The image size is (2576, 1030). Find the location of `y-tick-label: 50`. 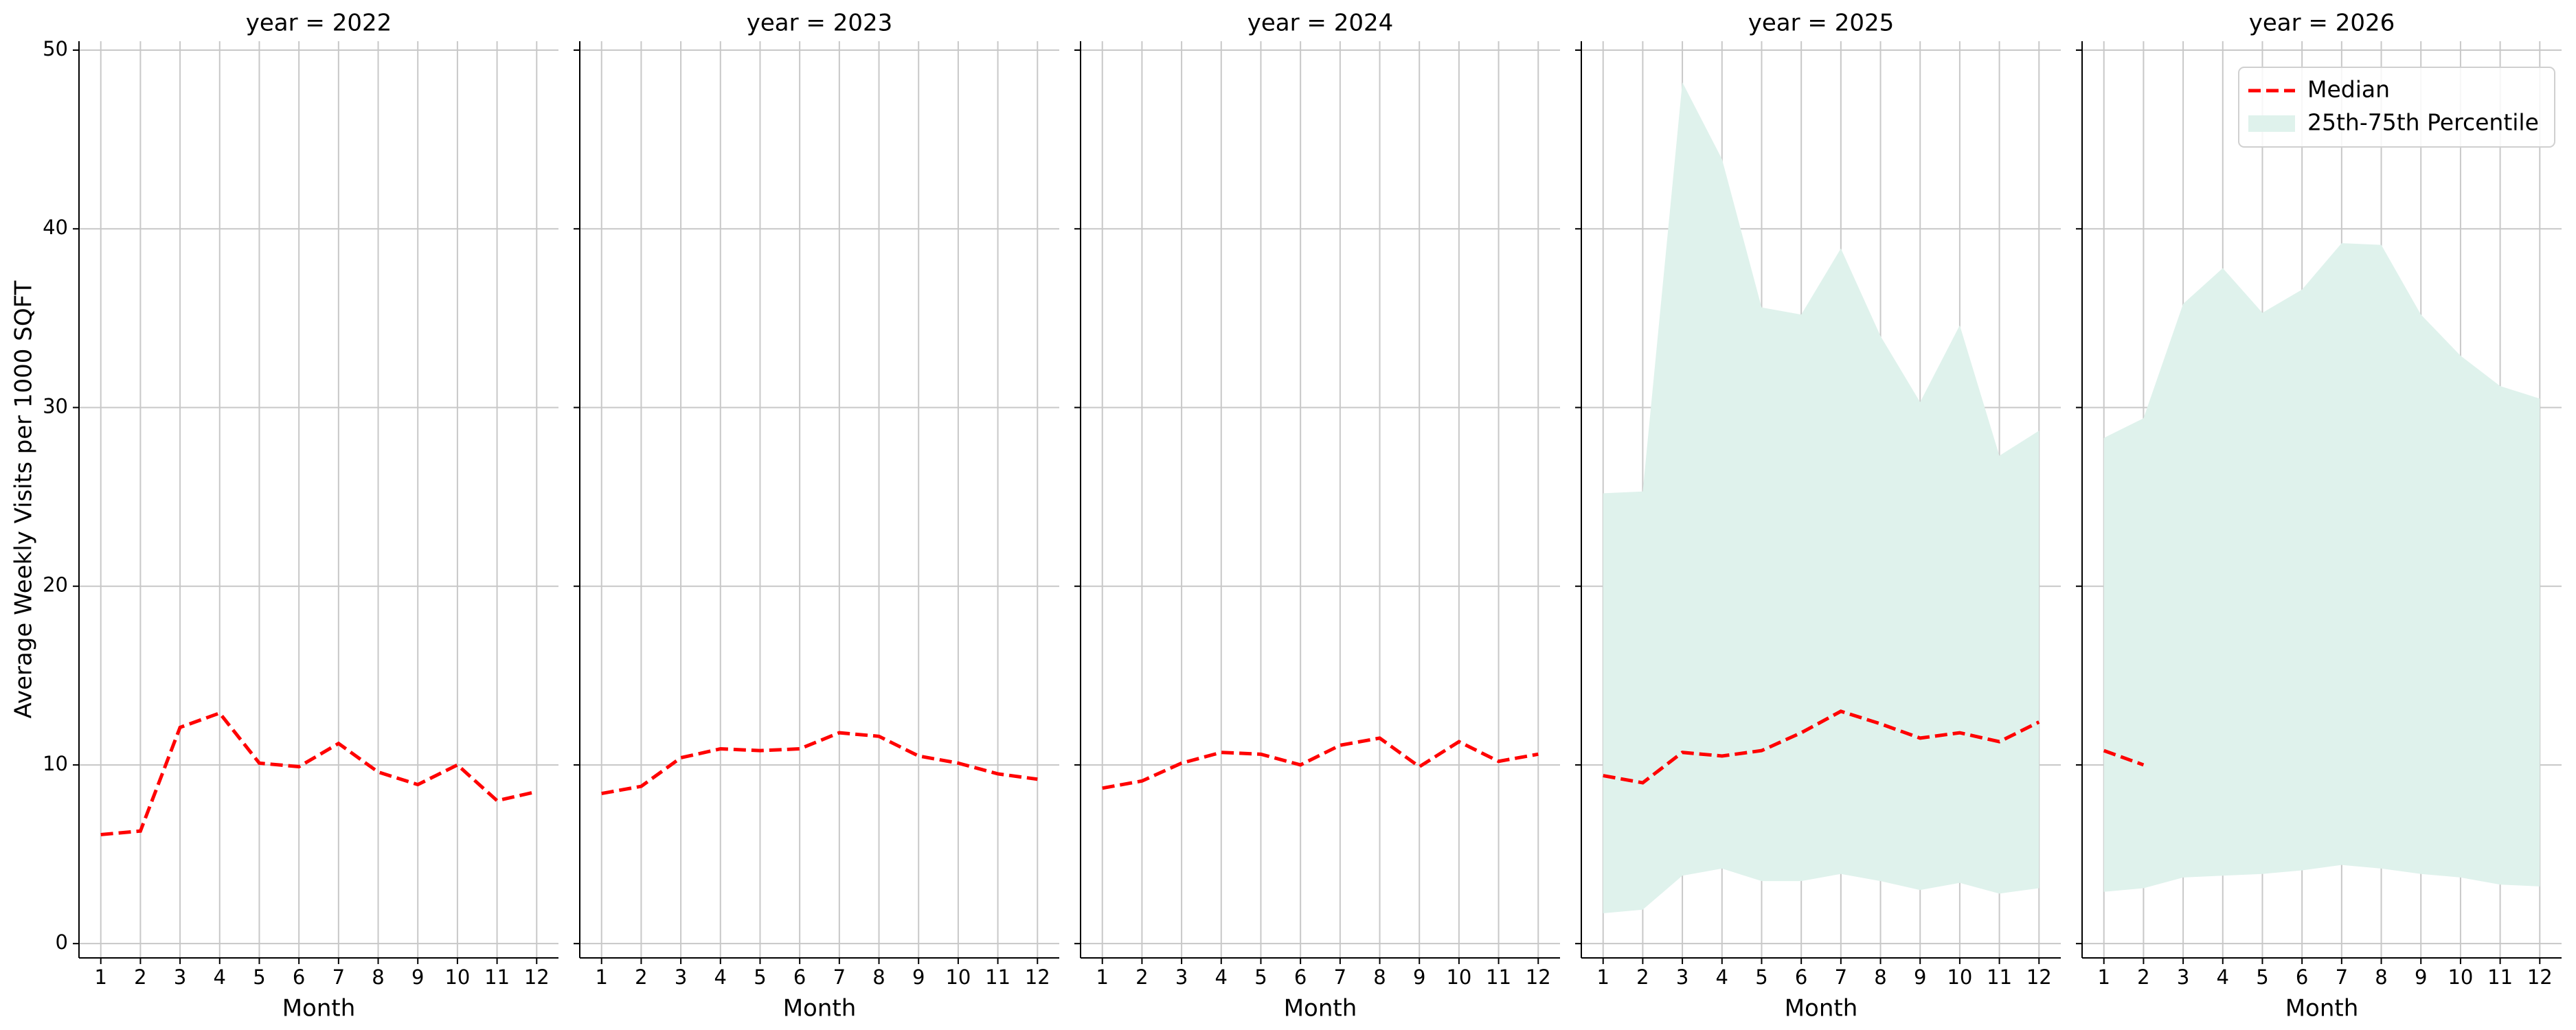

y-tick-label: 50 is located at coordinates (55, 48).